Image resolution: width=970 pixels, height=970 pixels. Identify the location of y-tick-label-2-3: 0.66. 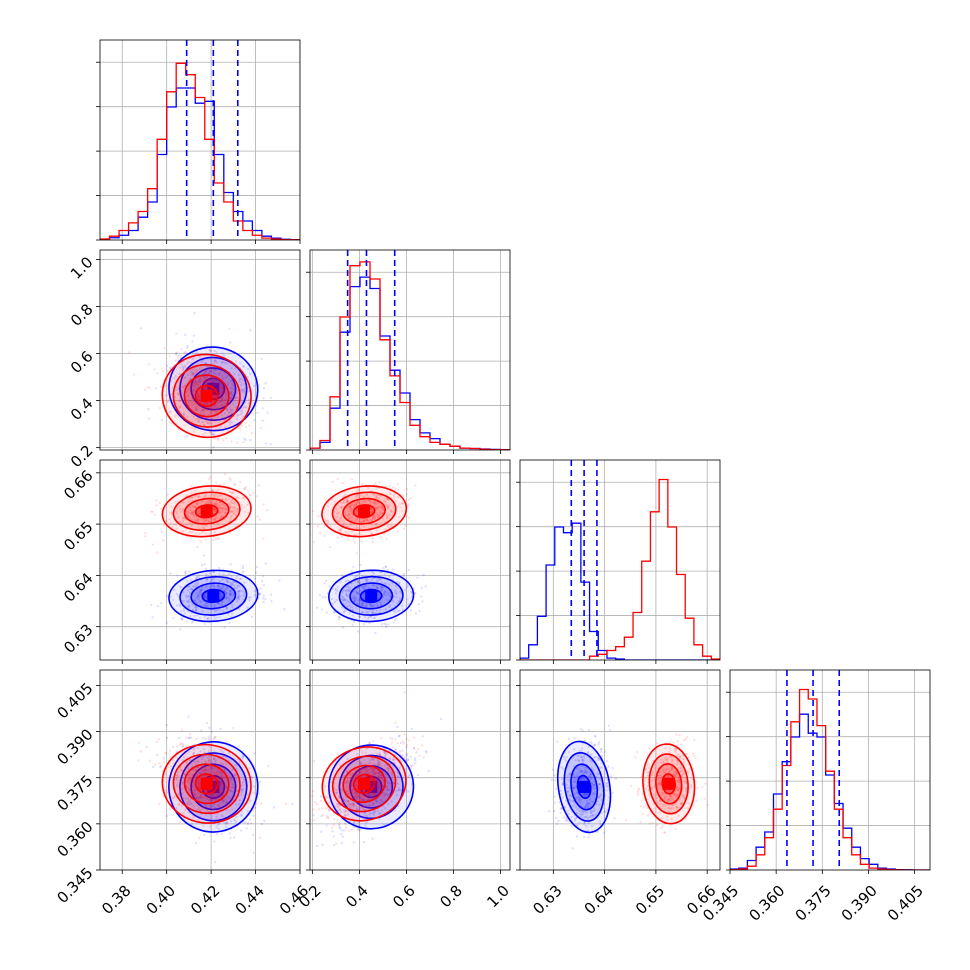
(78, 485).